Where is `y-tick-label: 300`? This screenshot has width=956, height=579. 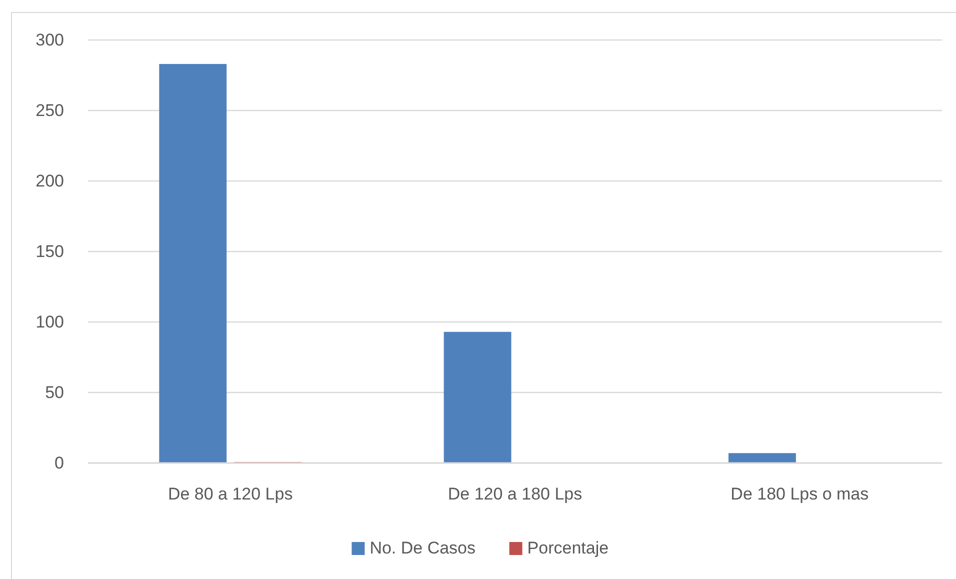
y-tick-label: 300 is located at coordinates (50, 40).